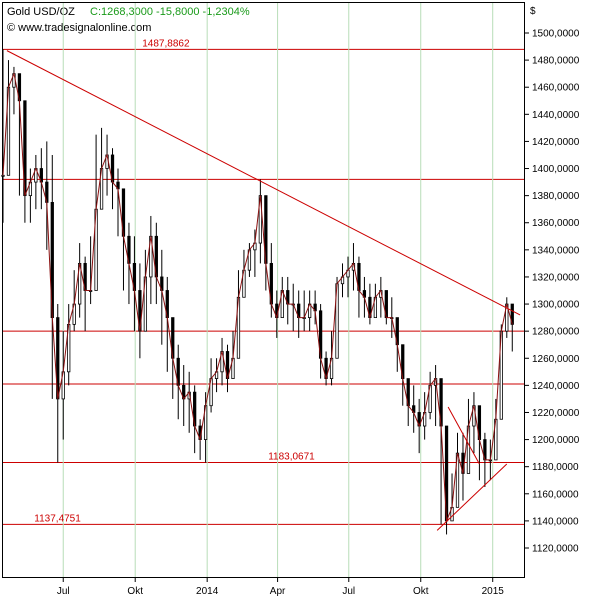 This screenshot has width=595, height=600. What do you see at coordinates (556, 250) in the screenshot?
I see `y-tick-label: 1340,0000` at bounding box center [556, 250].